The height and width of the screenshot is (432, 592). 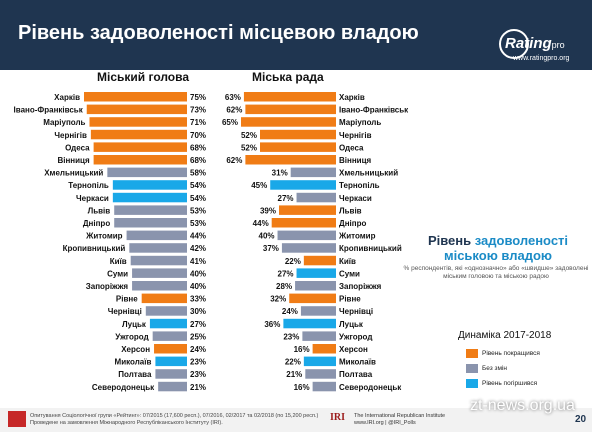 What do you see at coordinates (290, 311) in the screenshot?
I see `council-value-label: 24%` at bounding box center [290, 311].